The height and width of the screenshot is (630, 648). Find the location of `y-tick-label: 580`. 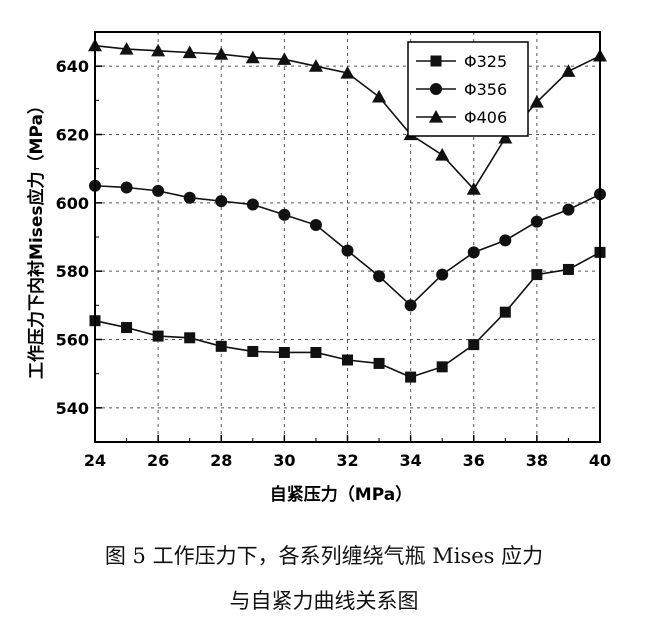

y-tick-label: 580 is located at coordinates (72, 271).